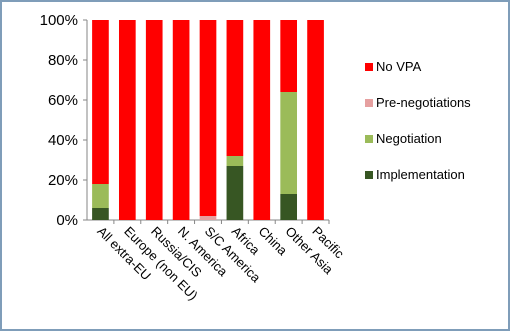  Describe the element at coordinates (273, 241) in the screenshot. I see `x-category-label: China` at that location.